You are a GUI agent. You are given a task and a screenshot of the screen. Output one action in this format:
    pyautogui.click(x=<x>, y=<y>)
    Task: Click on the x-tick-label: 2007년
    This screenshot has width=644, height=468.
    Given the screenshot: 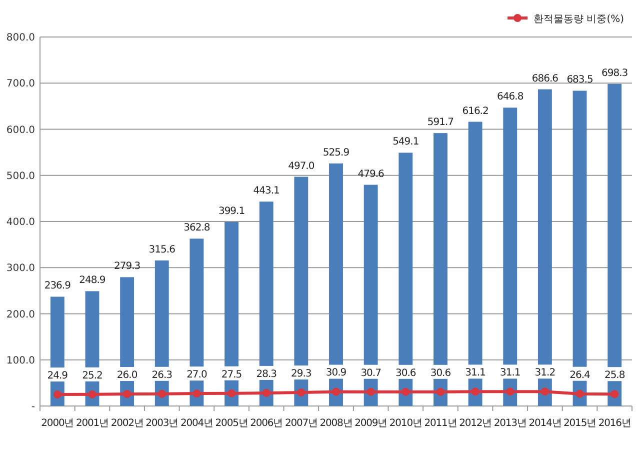 What is the action you would take?
    pyautogui.click(x=301, y=423)
    